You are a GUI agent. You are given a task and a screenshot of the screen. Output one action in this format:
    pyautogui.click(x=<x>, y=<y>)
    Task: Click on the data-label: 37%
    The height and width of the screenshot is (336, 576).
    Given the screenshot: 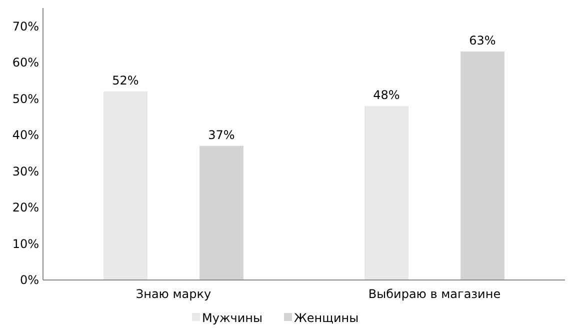 What is the action you would take?
    pyautogui.click(x=221, y=135)
    